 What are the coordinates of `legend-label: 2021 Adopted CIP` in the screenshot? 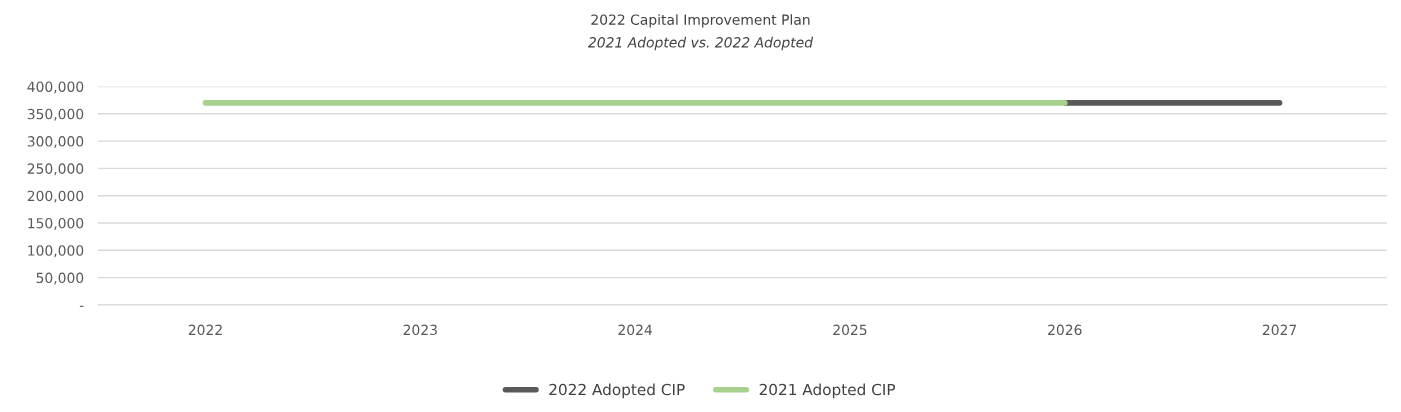 It's located at (827, 391).